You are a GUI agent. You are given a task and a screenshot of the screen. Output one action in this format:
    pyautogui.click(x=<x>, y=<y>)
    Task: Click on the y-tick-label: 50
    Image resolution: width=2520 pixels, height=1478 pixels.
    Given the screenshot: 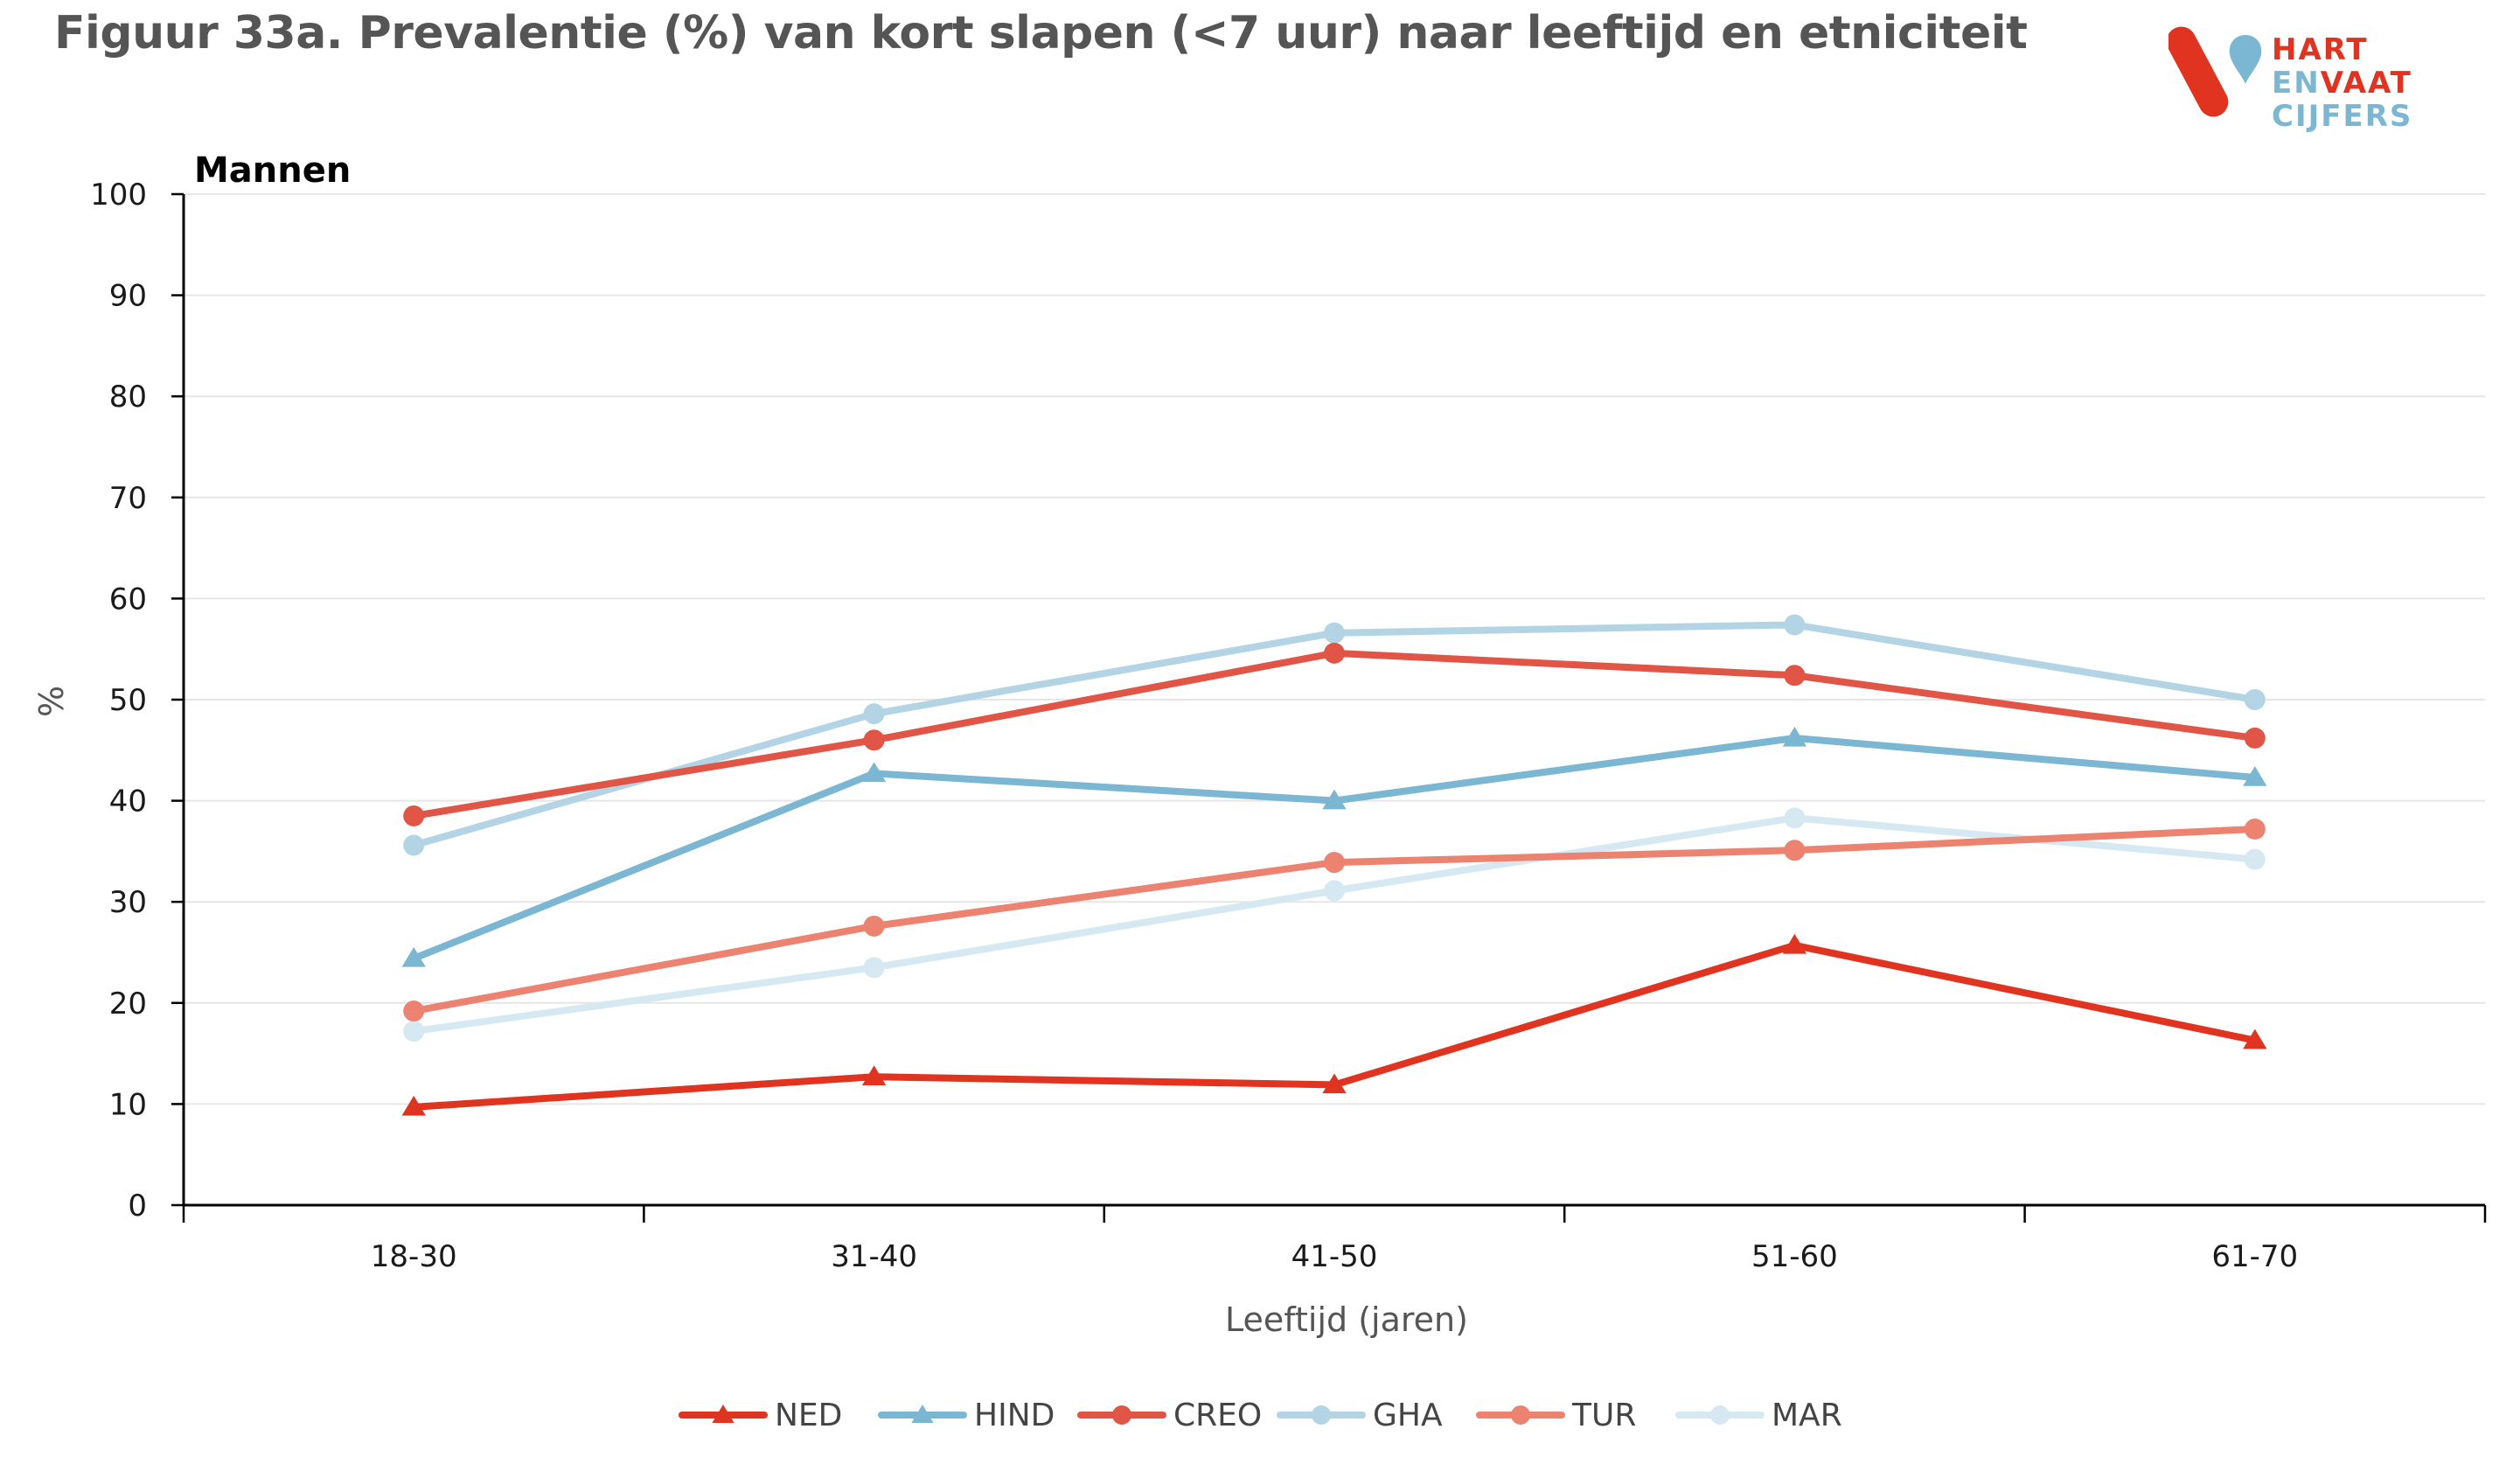 What is the action you would take?
    pyautogui.click(x=128, y=700)
    